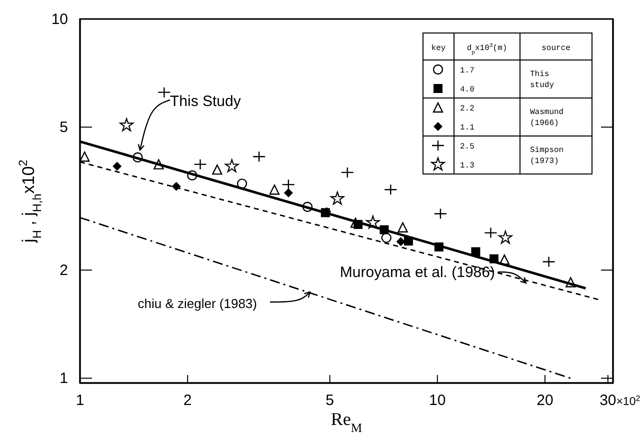 The width and height of the screenshot is (643, 434). Describe the element at coordinates (608, 400) in the screenshot. I see `x-tick-label: 30` at that location.